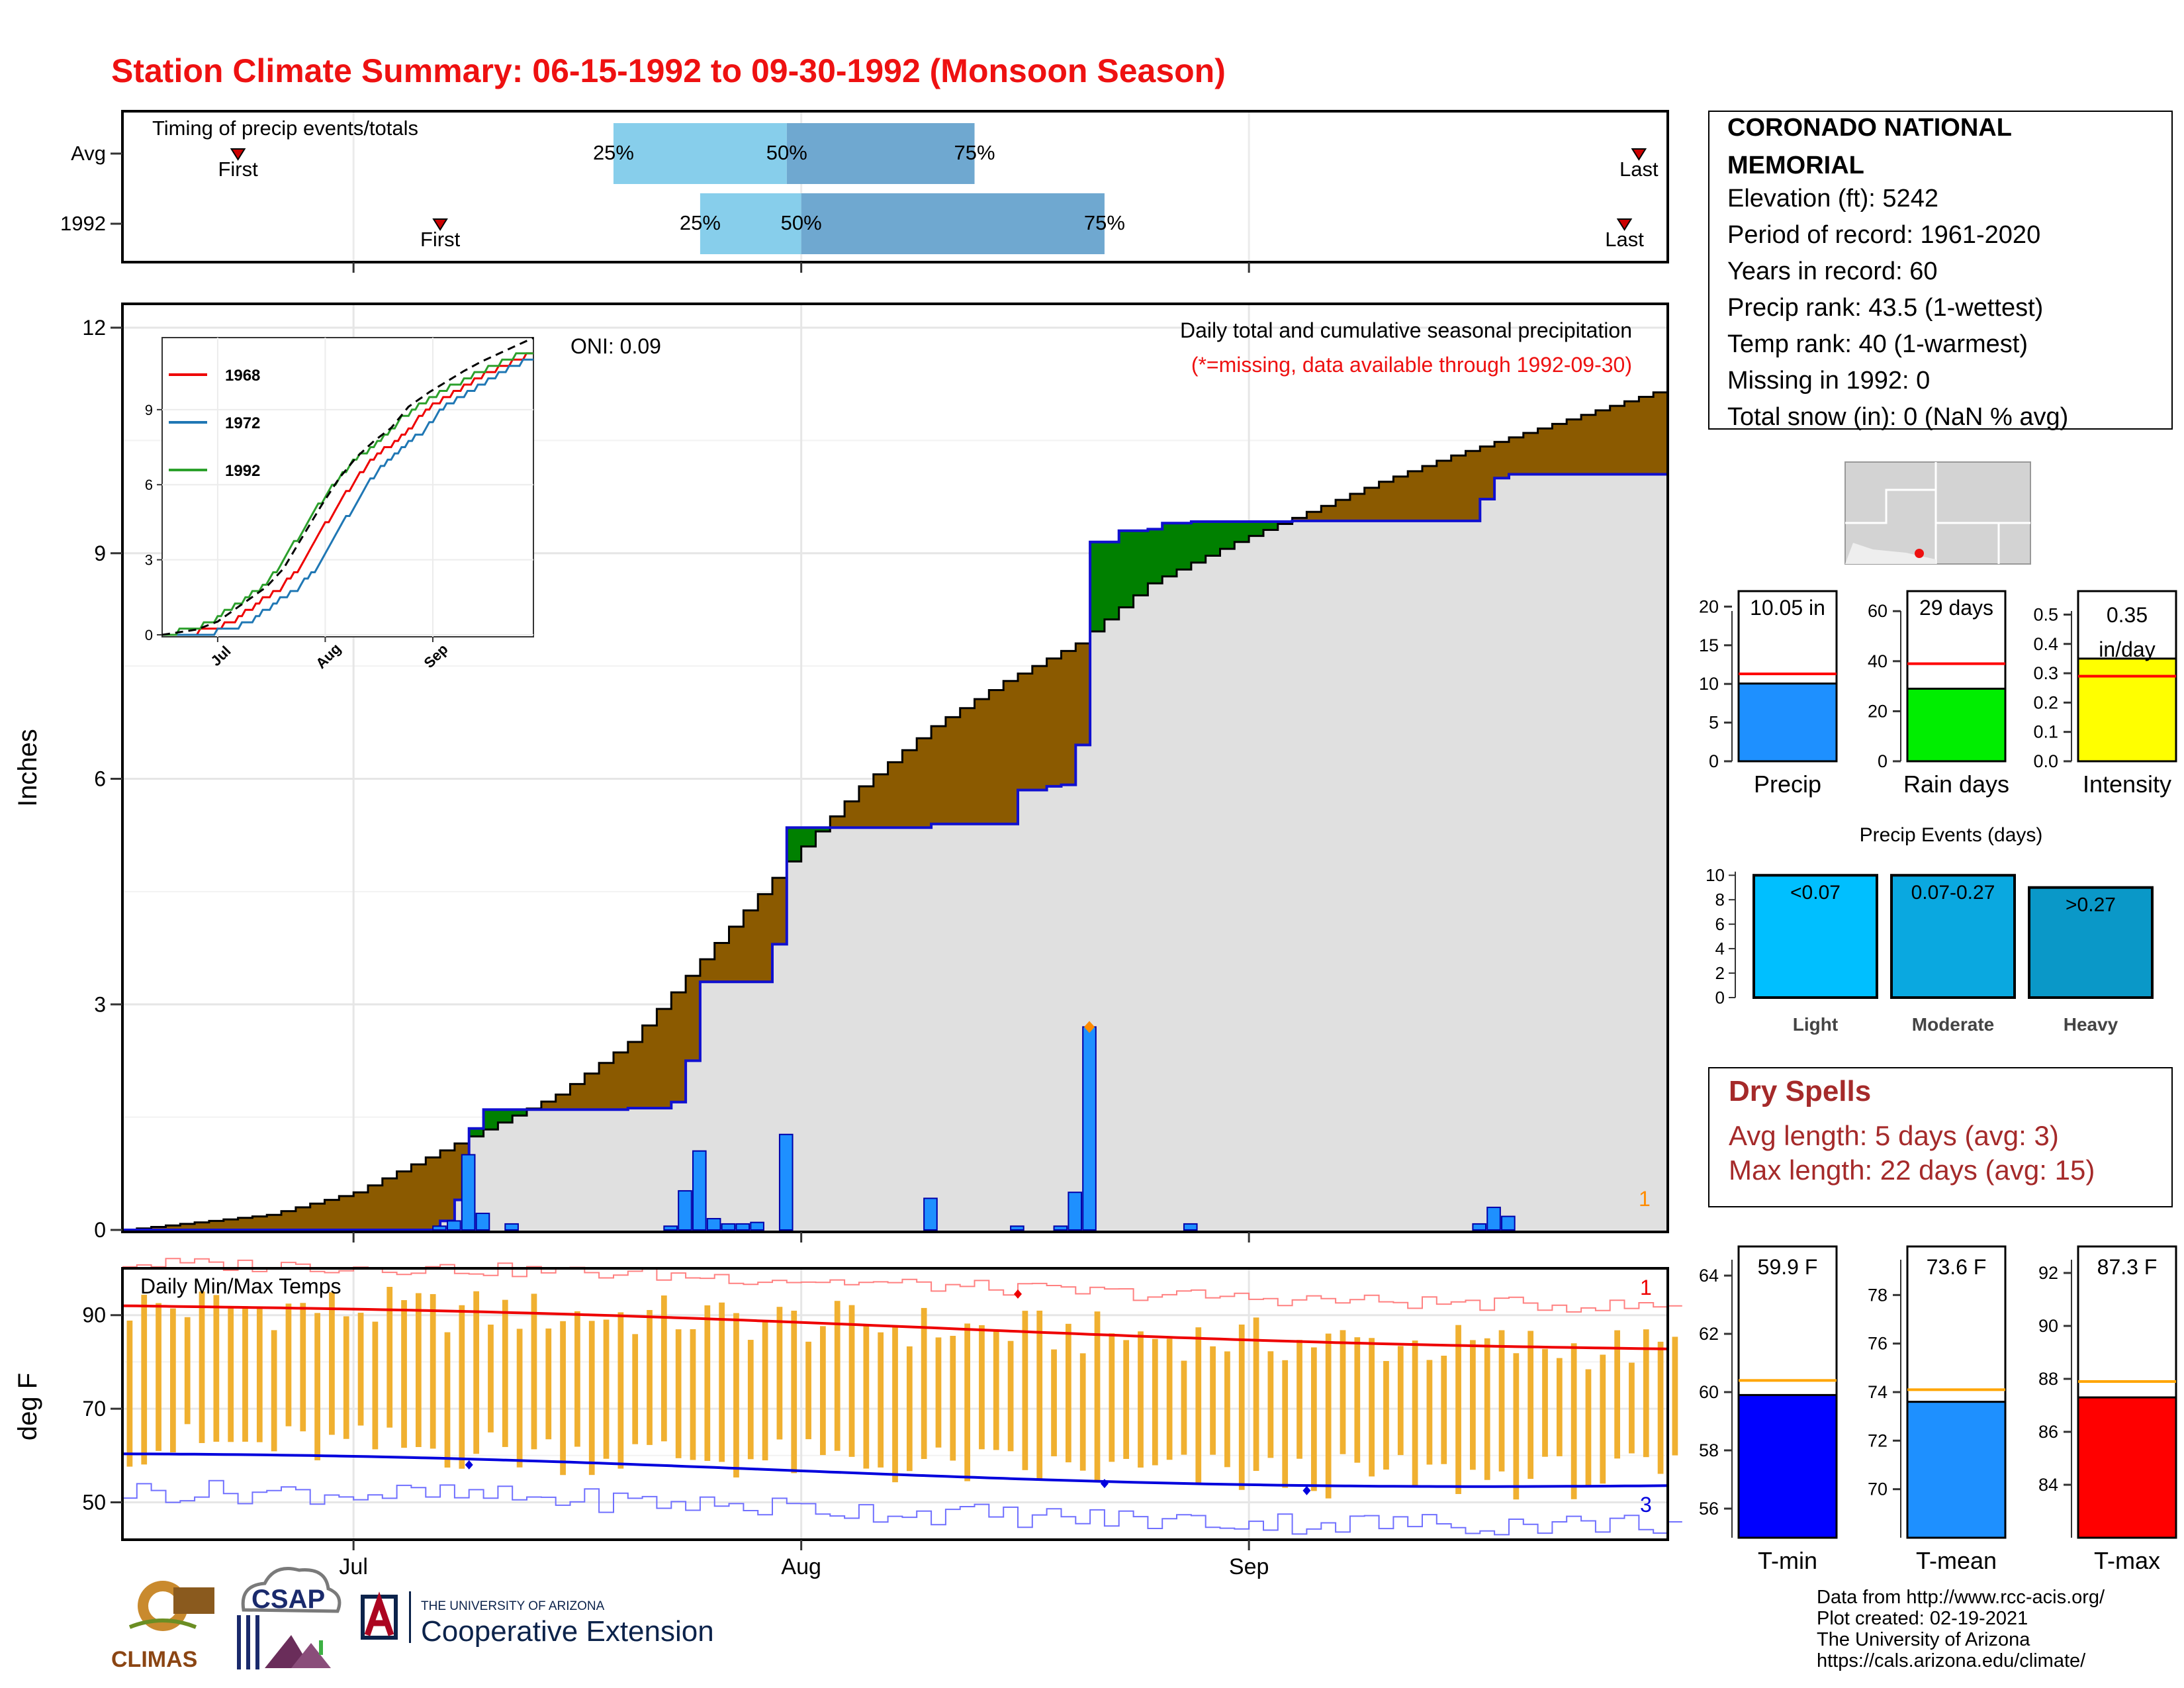  I want to click on events-tick: 4, so click(1720, 949).